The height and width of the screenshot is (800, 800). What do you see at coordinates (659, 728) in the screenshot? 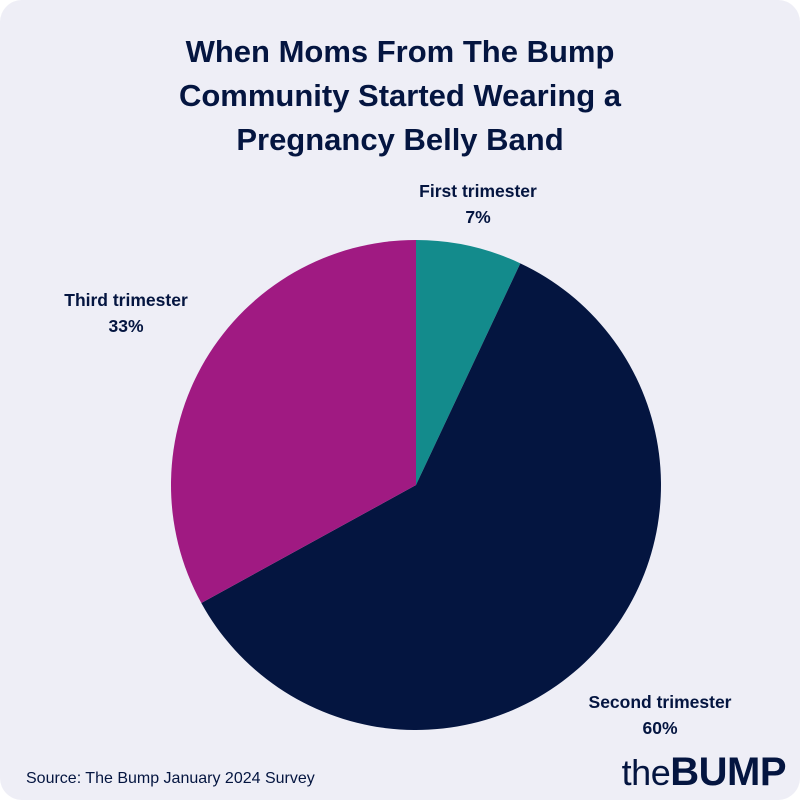
I see `slice-value-label: 60%` at bounding box center [659, 728].